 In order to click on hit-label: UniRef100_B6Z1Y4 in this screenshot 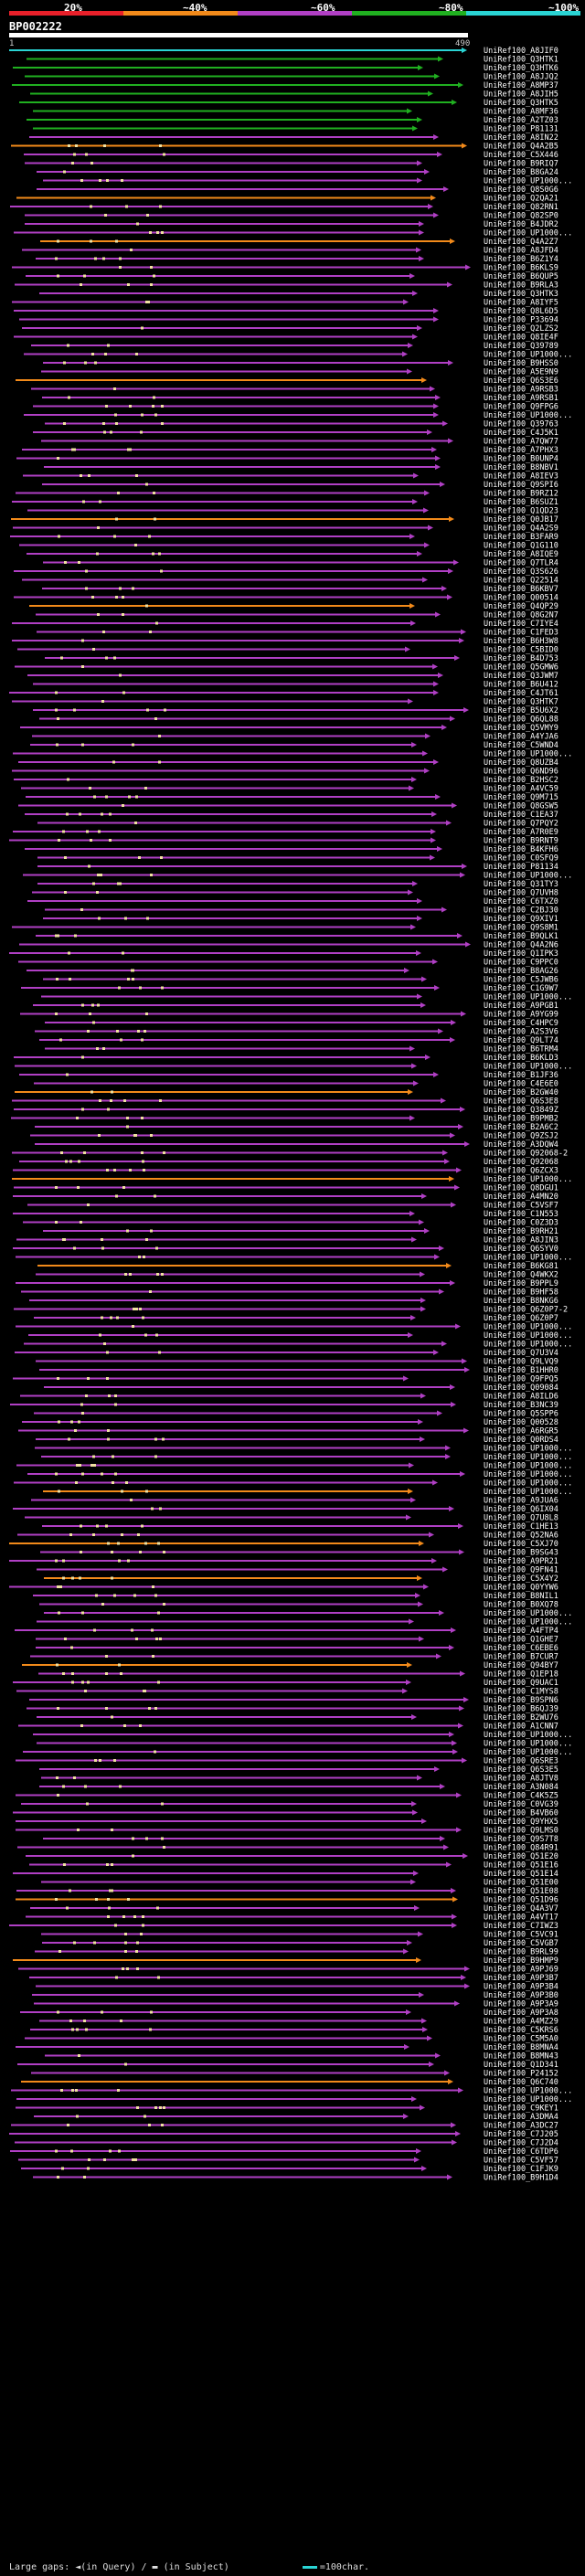, I will do `click(521, 259)`.